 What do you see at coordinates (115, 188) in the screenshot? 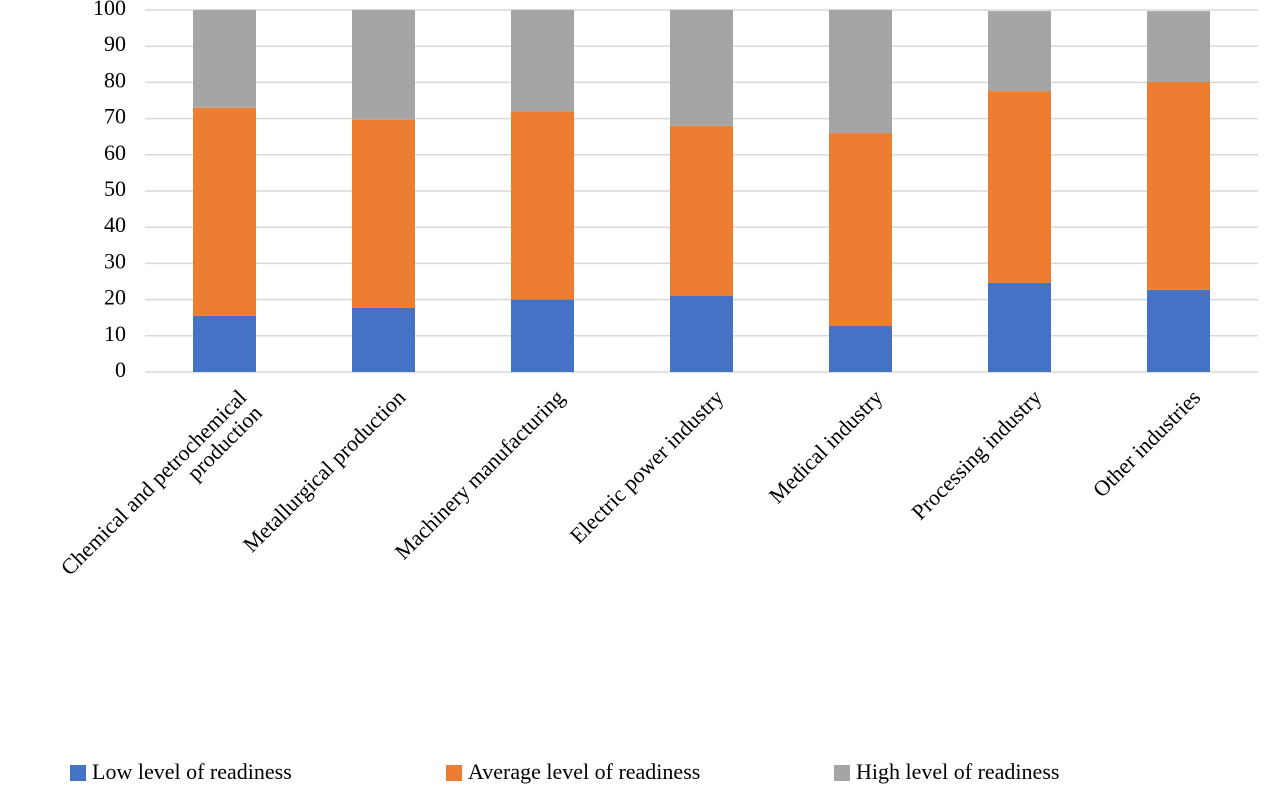
I see `y-tick-label: 50` at bounding box center [115, 188].